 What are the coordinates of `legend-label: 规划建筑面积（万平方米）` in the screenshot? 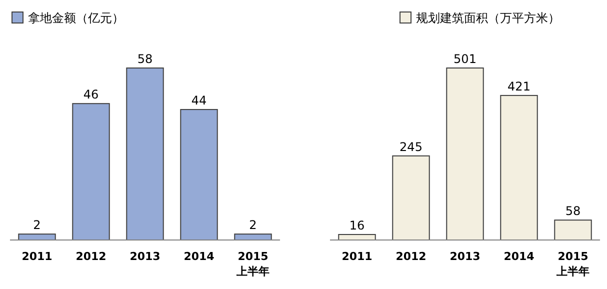 It's located at (488, 18).